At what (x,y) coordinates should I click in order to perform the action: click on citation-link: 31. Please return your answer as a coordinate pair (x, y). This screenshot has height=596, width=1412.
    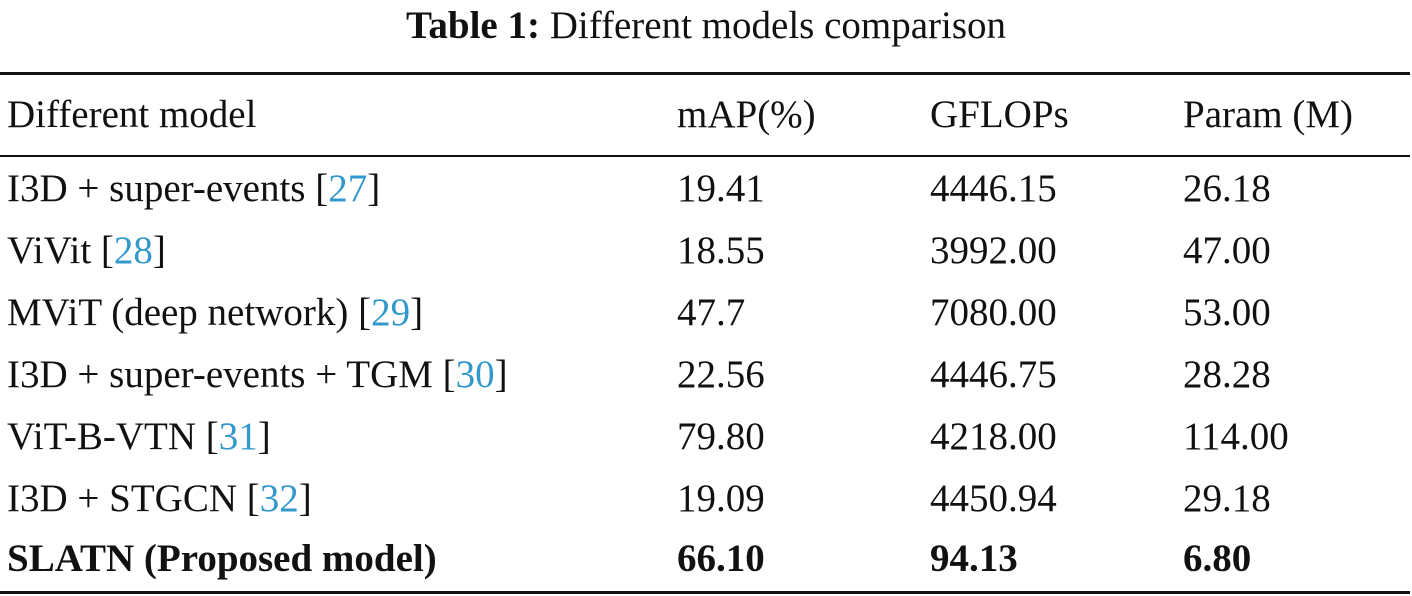
    Looking at the image, I should click on (238, 436).